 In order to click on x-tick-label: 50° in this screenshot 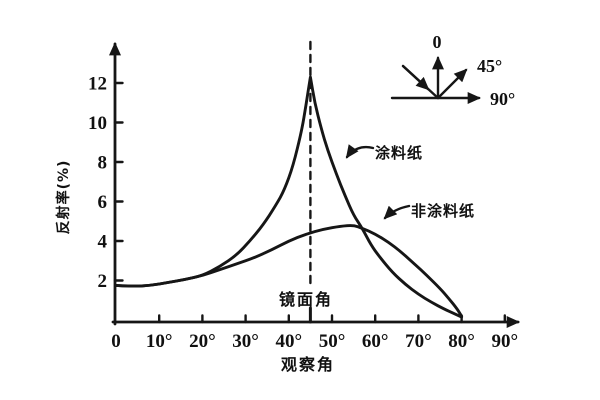, I will do `click(332, 341)`.